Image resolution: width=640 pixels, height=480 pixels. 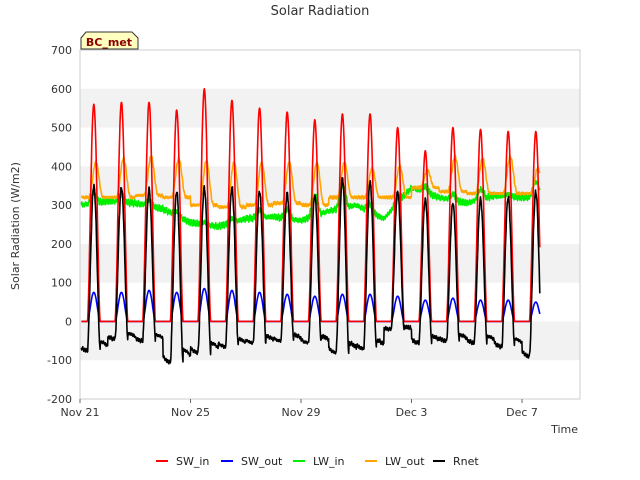 I want to click on y-tick-label: -200, so click(x=59, y=399).